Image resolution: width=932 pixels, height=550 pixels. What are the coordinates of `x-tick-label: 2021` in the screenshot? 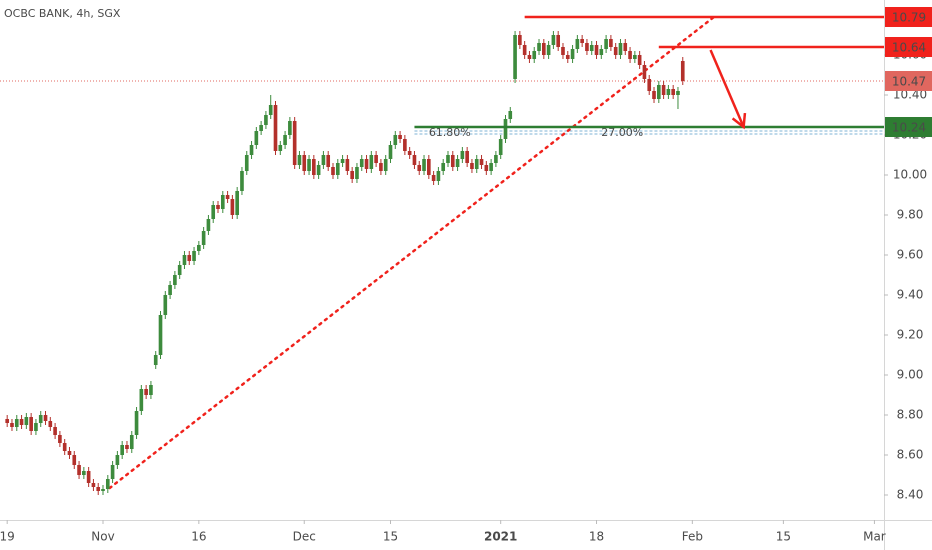 It's located at (500, 537).